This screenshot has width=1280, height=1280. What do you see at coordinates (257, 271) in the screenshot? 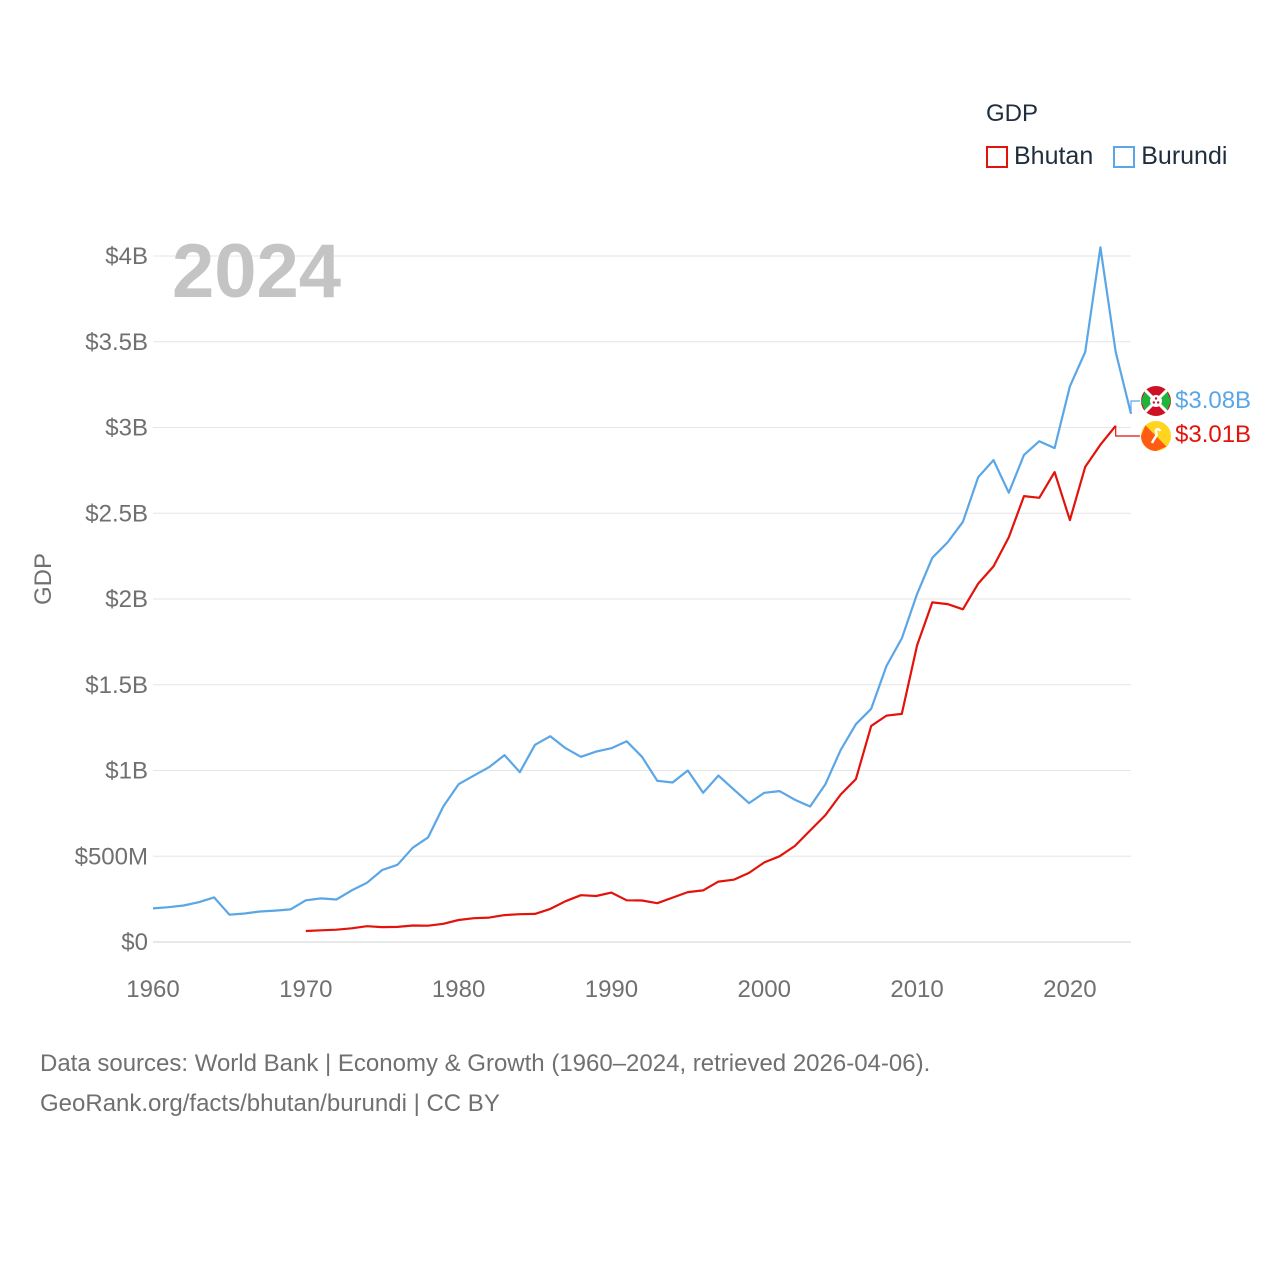
I see `year-watermark: 2024` at bounding box center [257, 271].